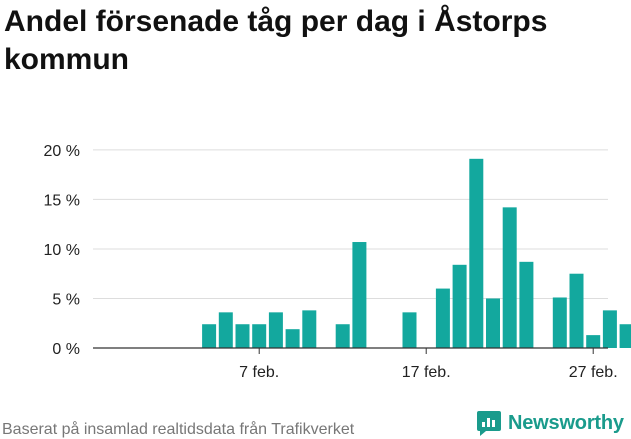 Image resolution: width=631 pixels, height=439 pixels. Describe the element at coordinates (62, 200) in the screenshot. I see `y-tick-label: 15 %` at that location.